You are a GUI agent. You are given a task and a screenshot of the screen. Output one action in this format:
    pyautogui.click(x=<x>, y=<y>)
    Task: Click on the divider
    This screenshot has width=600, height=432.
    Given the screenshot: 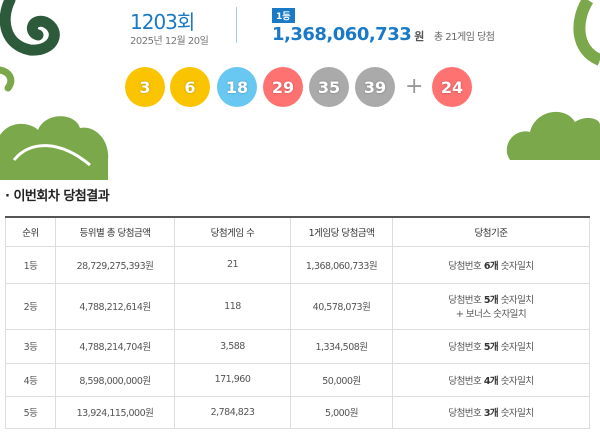 What is the action you would take?
    pyautogui.click(x=236, y=25)
    